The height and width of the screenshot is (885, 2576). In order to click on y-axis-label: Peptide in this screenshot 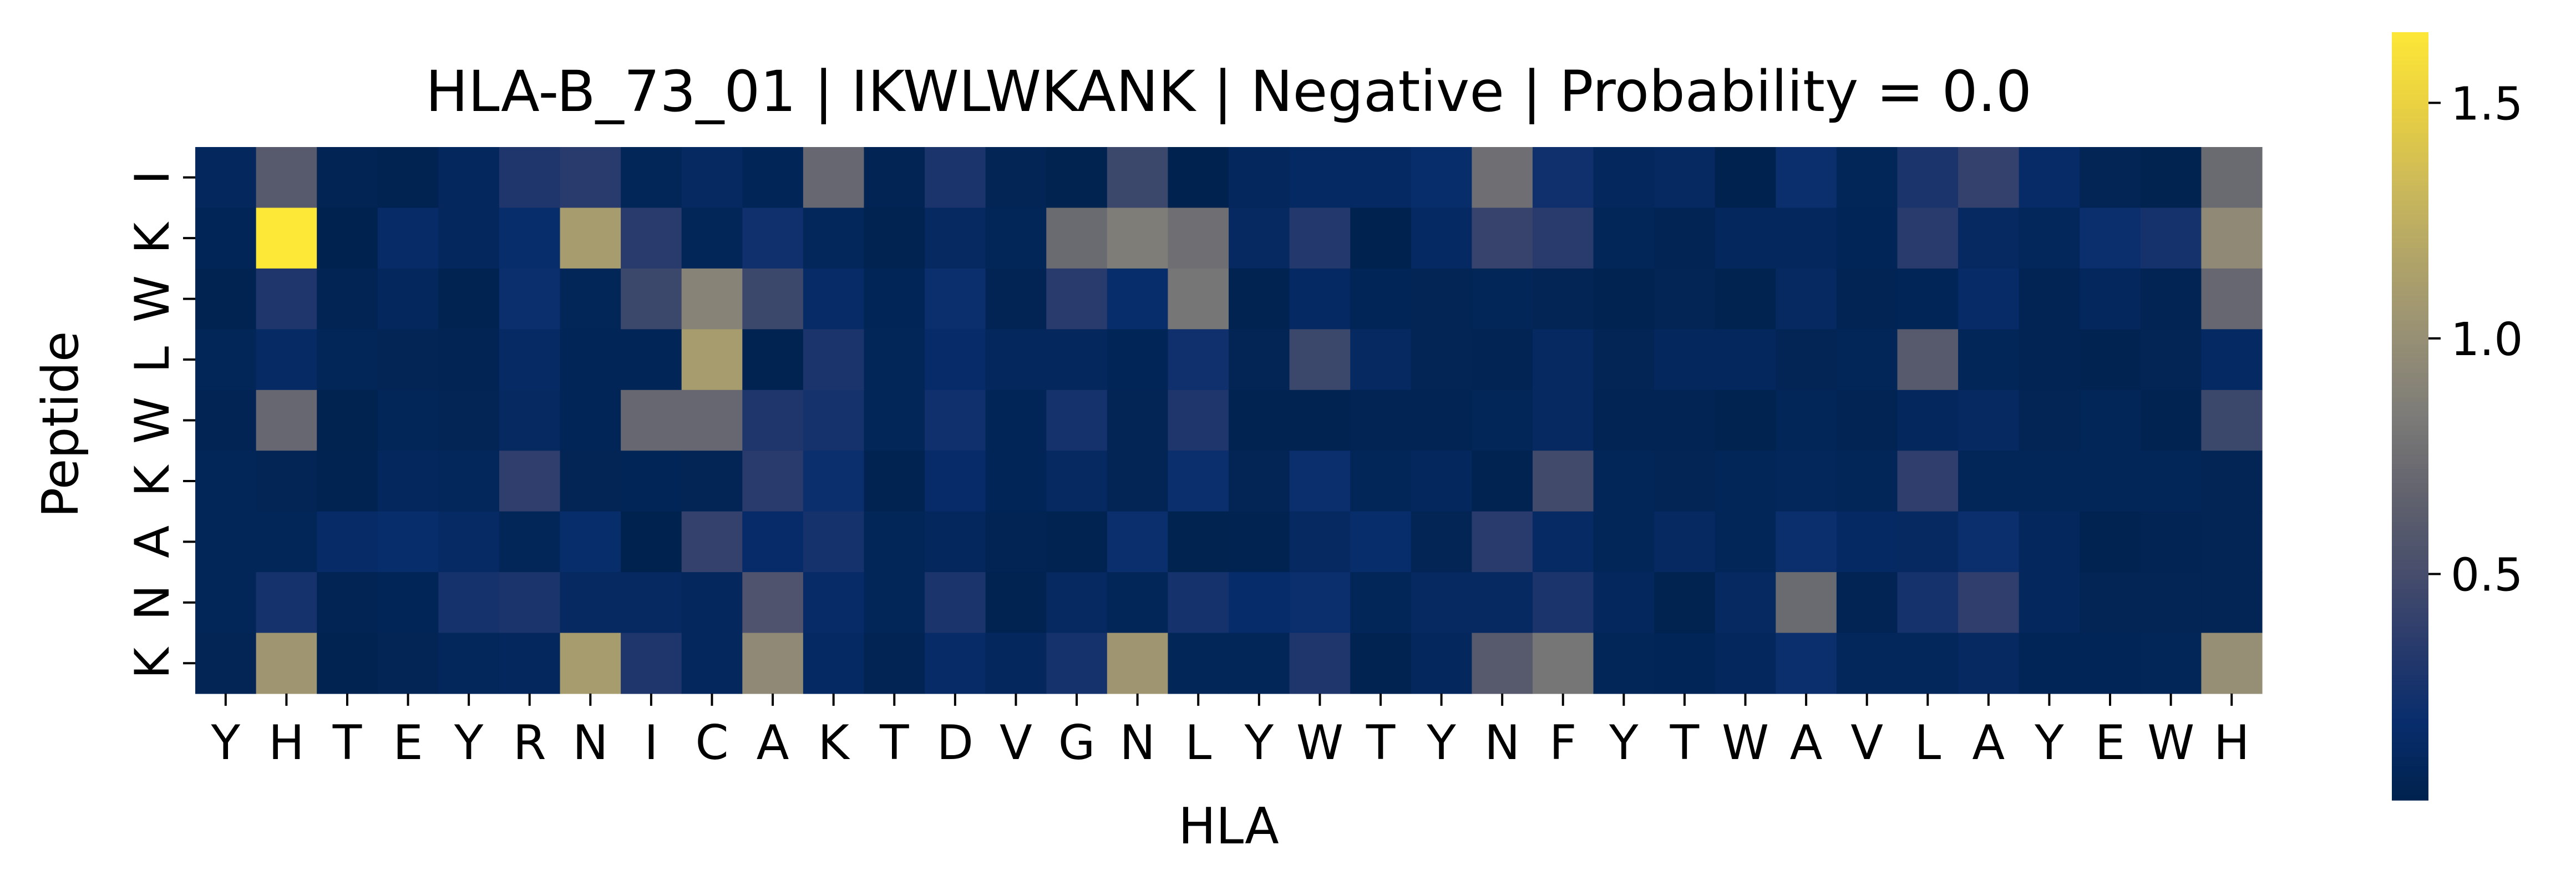, I will do `click(61, 424)`.